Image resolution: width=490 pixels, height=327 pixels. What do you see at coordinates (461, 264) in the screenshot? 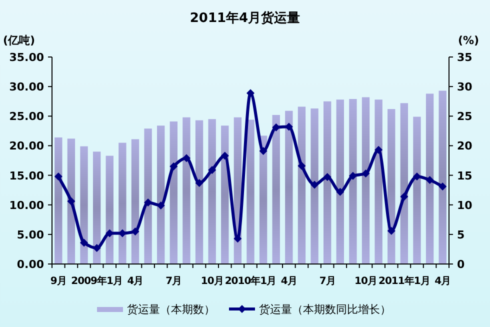
I see `y2-tick-label: 0` at bounding box center [461, 264].